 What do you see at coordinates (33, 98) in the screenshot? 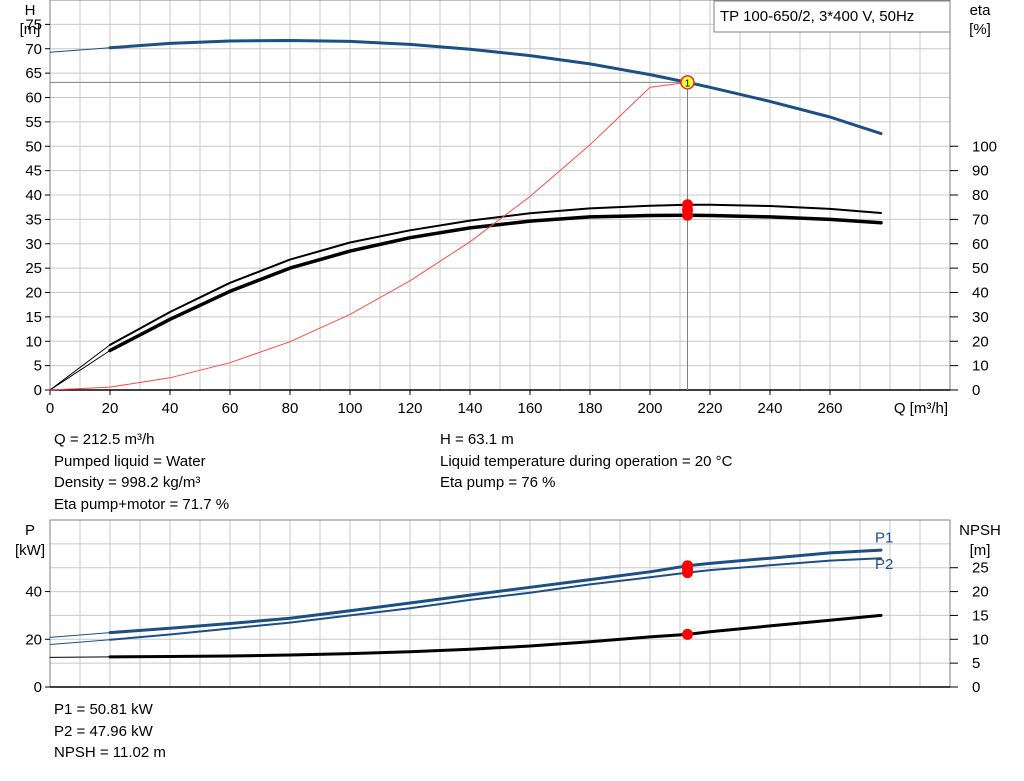
I see `y-left-tick-label: 60` at bounding box center [33, 98].